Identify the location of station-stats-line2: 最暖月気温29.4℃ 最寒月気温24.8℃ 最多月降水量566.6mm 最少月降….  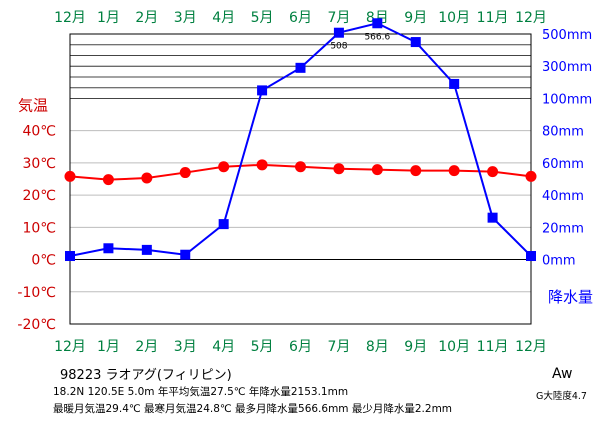
(253, 409).